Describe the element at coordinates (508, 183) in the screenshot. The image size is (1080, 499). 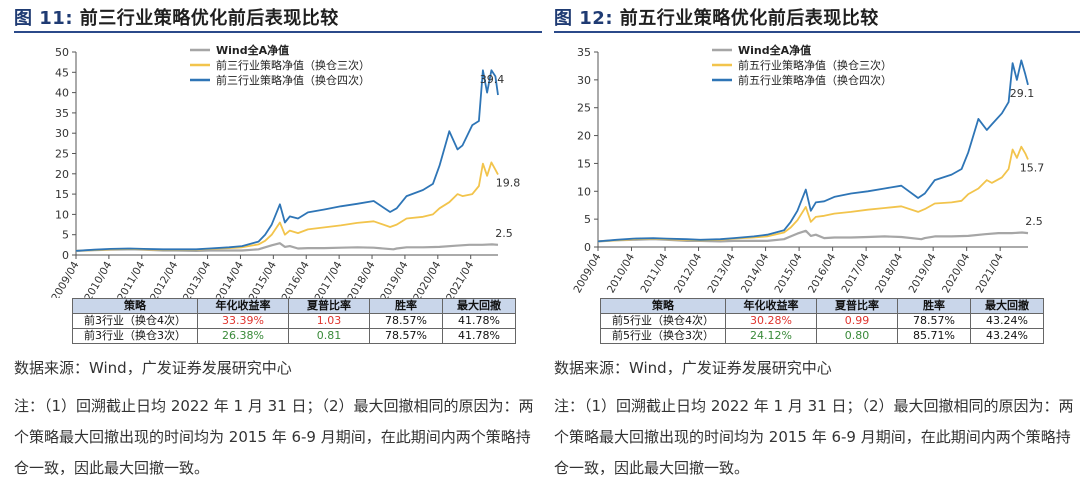
I see `end-value-label: 19.8` at that location.